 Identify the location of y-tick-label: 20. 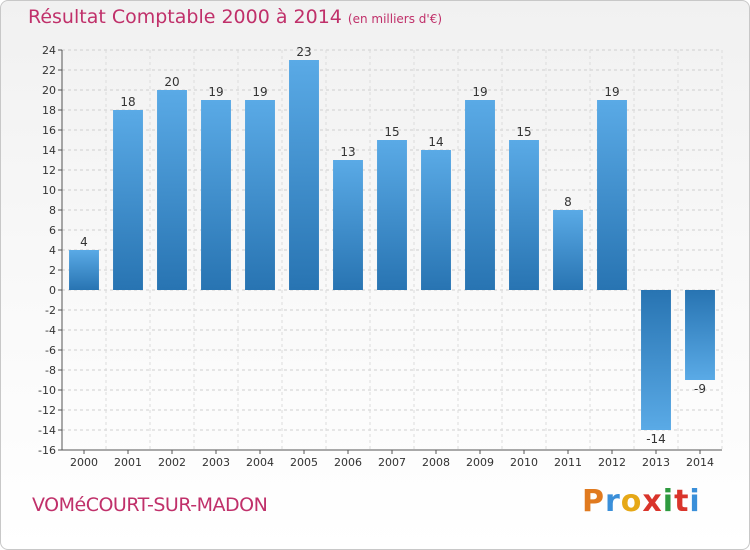
(49, 90).